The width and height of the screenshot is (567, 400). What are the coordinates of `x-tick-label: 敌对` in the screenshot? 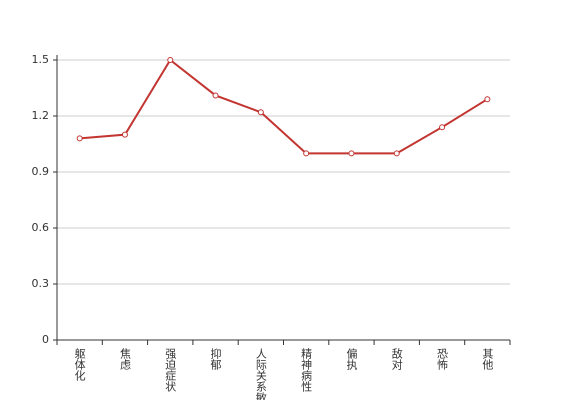 It's located at (396, 358).